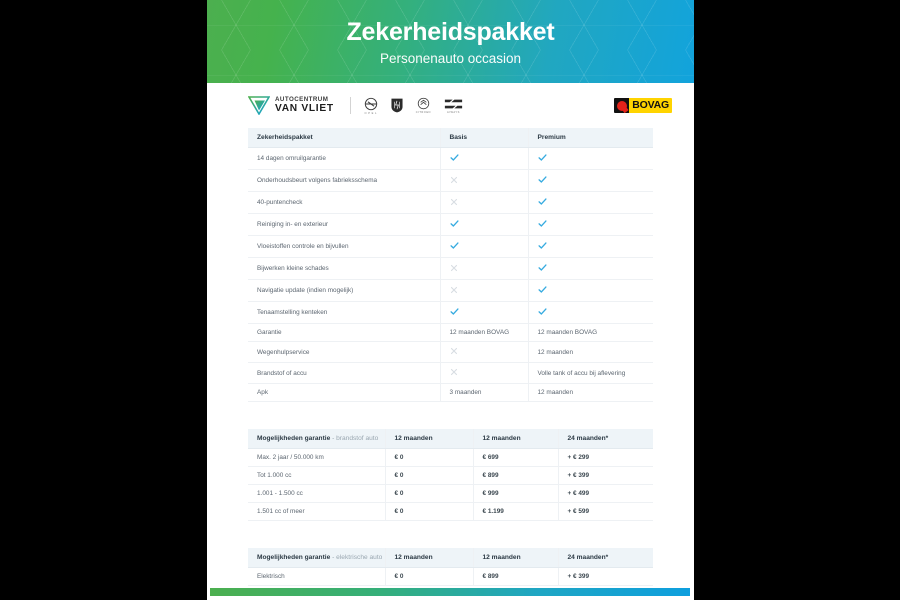 The image size is (900, 600). I want to click on dealer-logo: AUTOCENTRUM VAN VLIET, so click(291, 105).